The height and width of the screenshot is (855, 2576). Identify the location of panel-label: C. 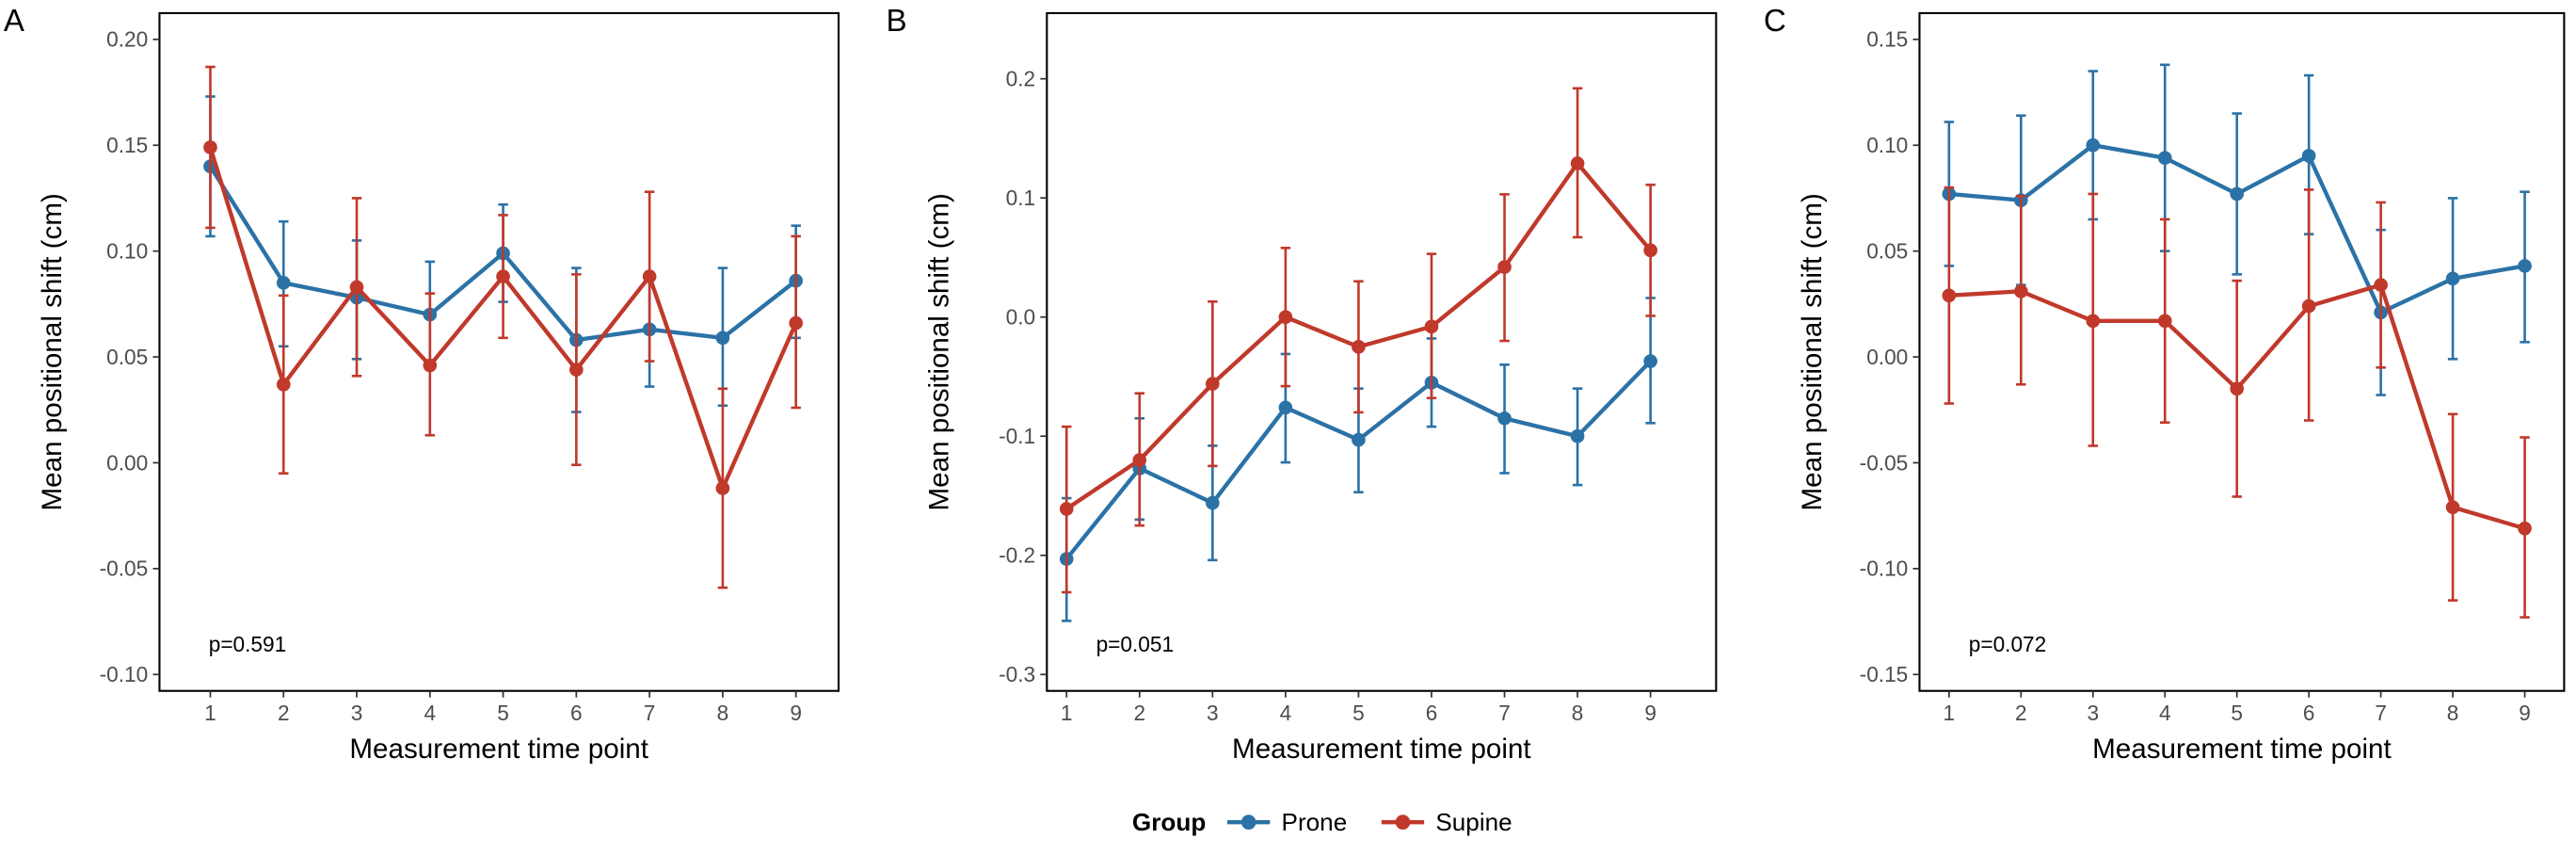
(1775, 21).